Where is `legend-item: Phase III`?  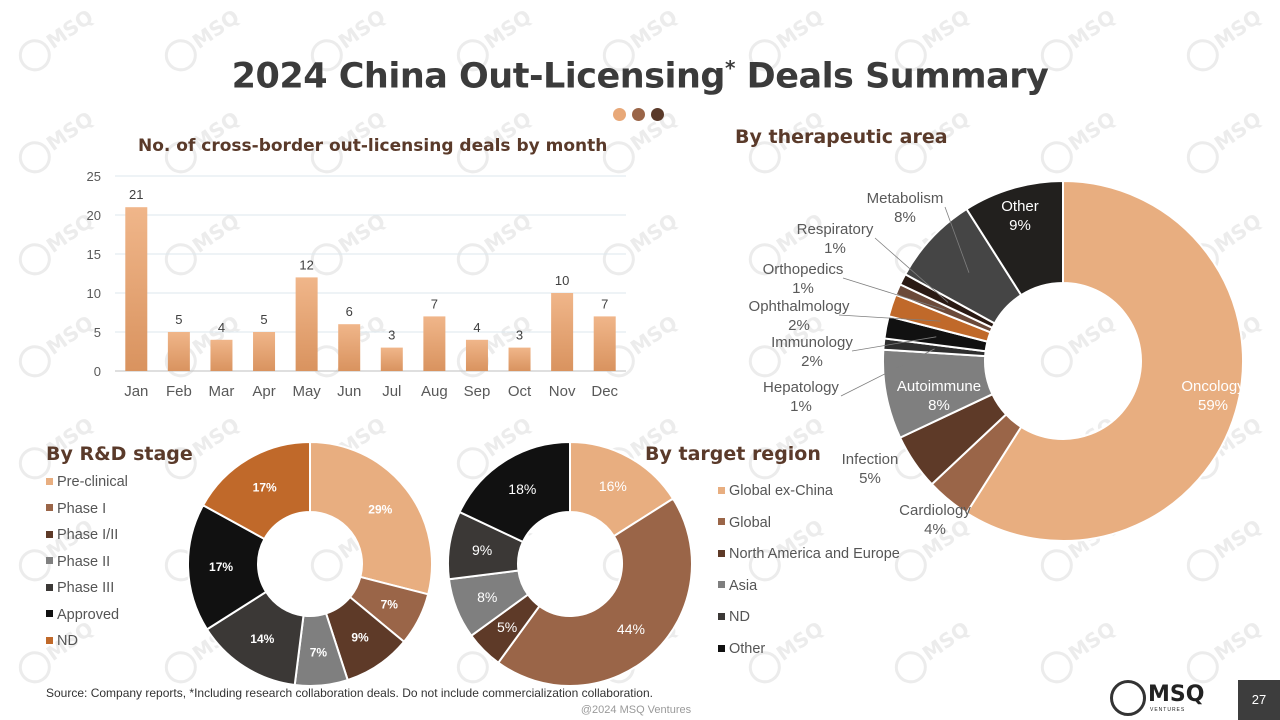 legend-item: Phase III is located at coordinates (80, 588).